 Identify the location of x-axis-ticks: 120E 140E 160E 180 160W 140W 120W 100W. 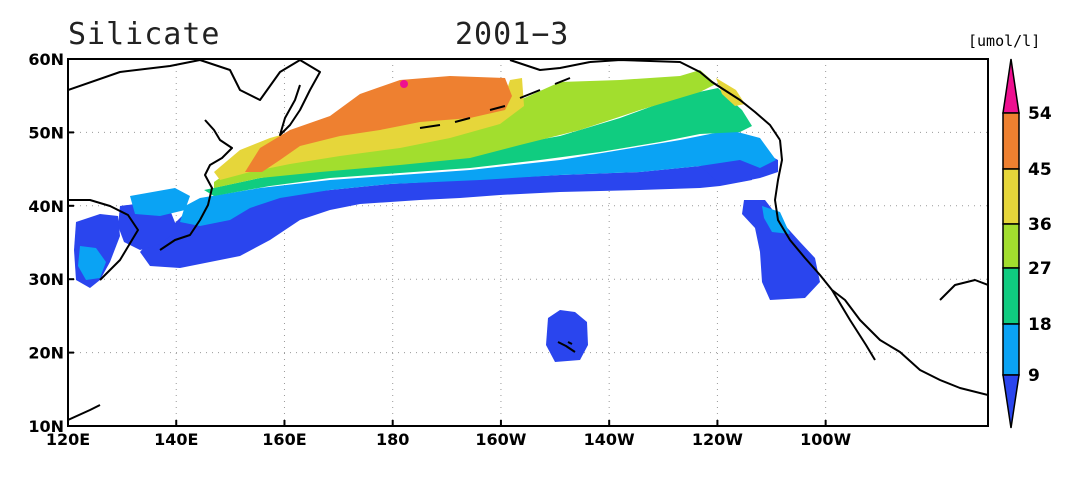
(449, 434).